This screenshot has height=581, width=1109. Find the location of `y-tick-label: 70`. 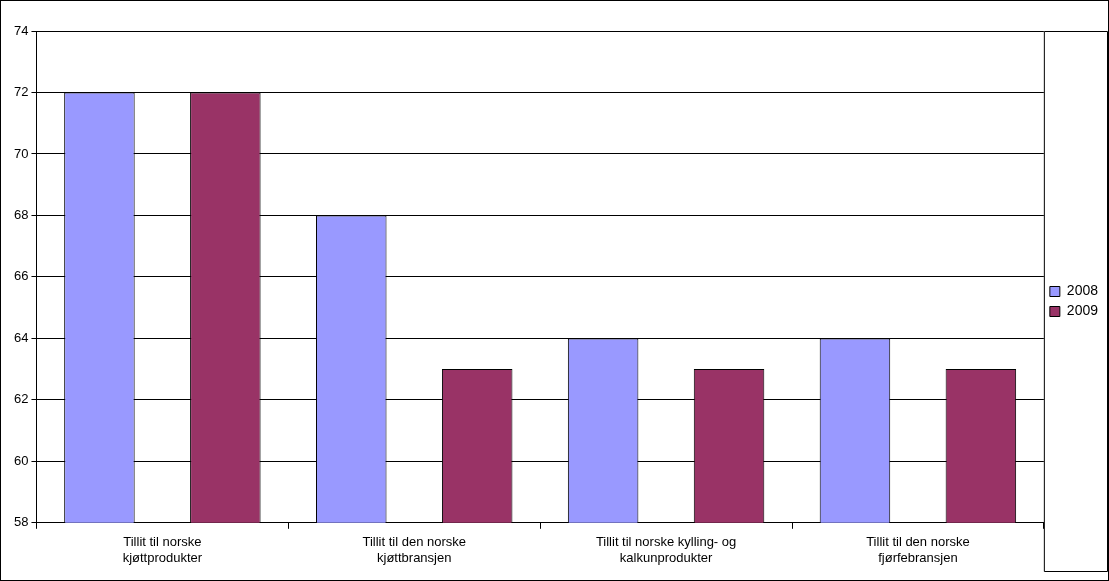

y-tick-label: 70 is located at coordinates (21, 153).